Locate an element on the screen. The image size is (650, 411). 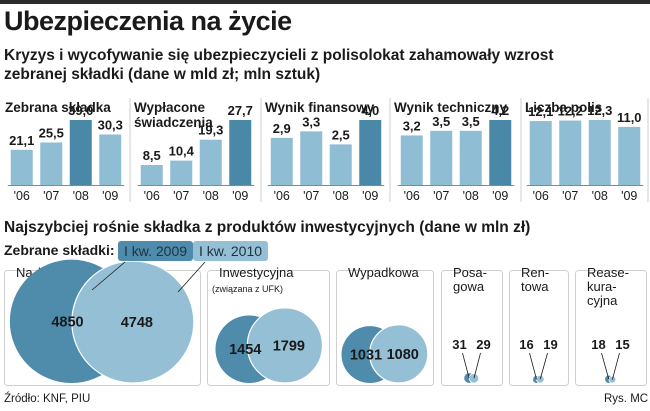
top-rule is located at coordinates (325, 2).